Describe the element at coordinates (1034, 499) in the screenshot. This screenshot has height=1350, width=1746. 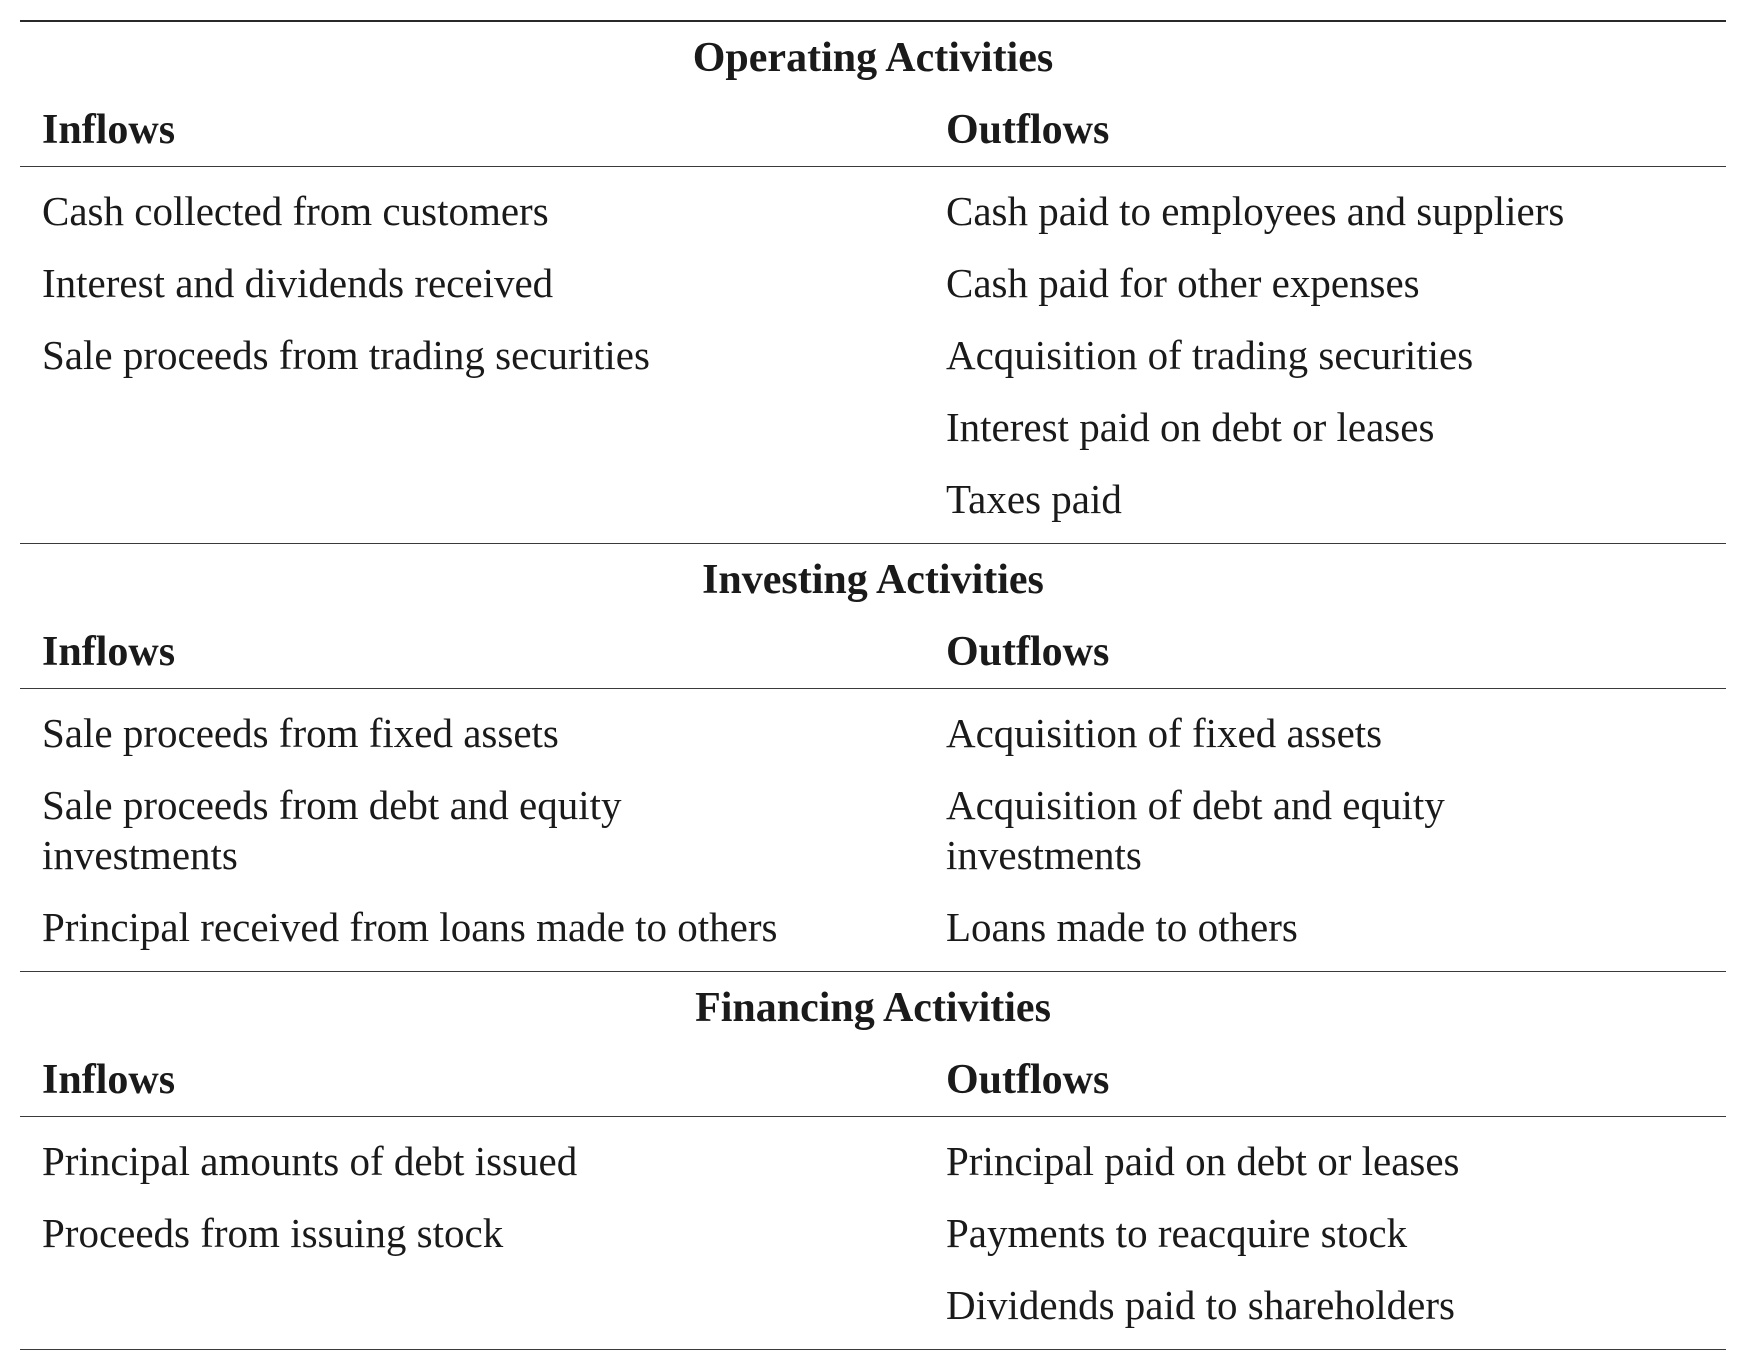
I see `list-item: Taxes paid` at that location.